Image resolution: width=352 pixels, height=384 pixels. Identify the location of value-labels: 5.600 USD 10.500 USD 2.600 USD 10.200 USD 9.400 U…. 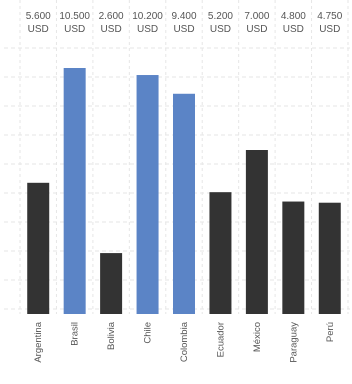
(184, 23).